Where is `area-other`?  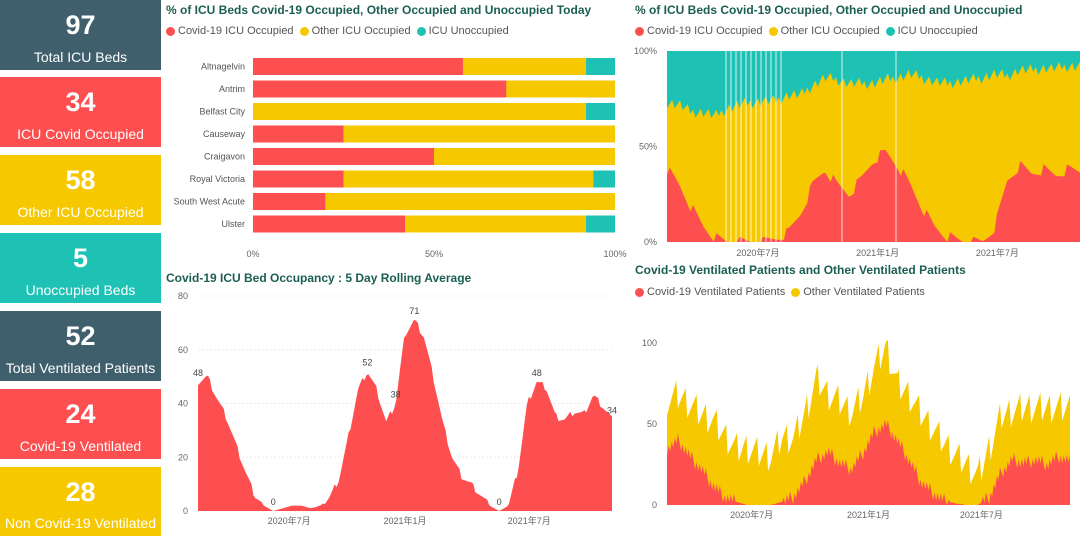
area-other is located at coordinates (873, 152).